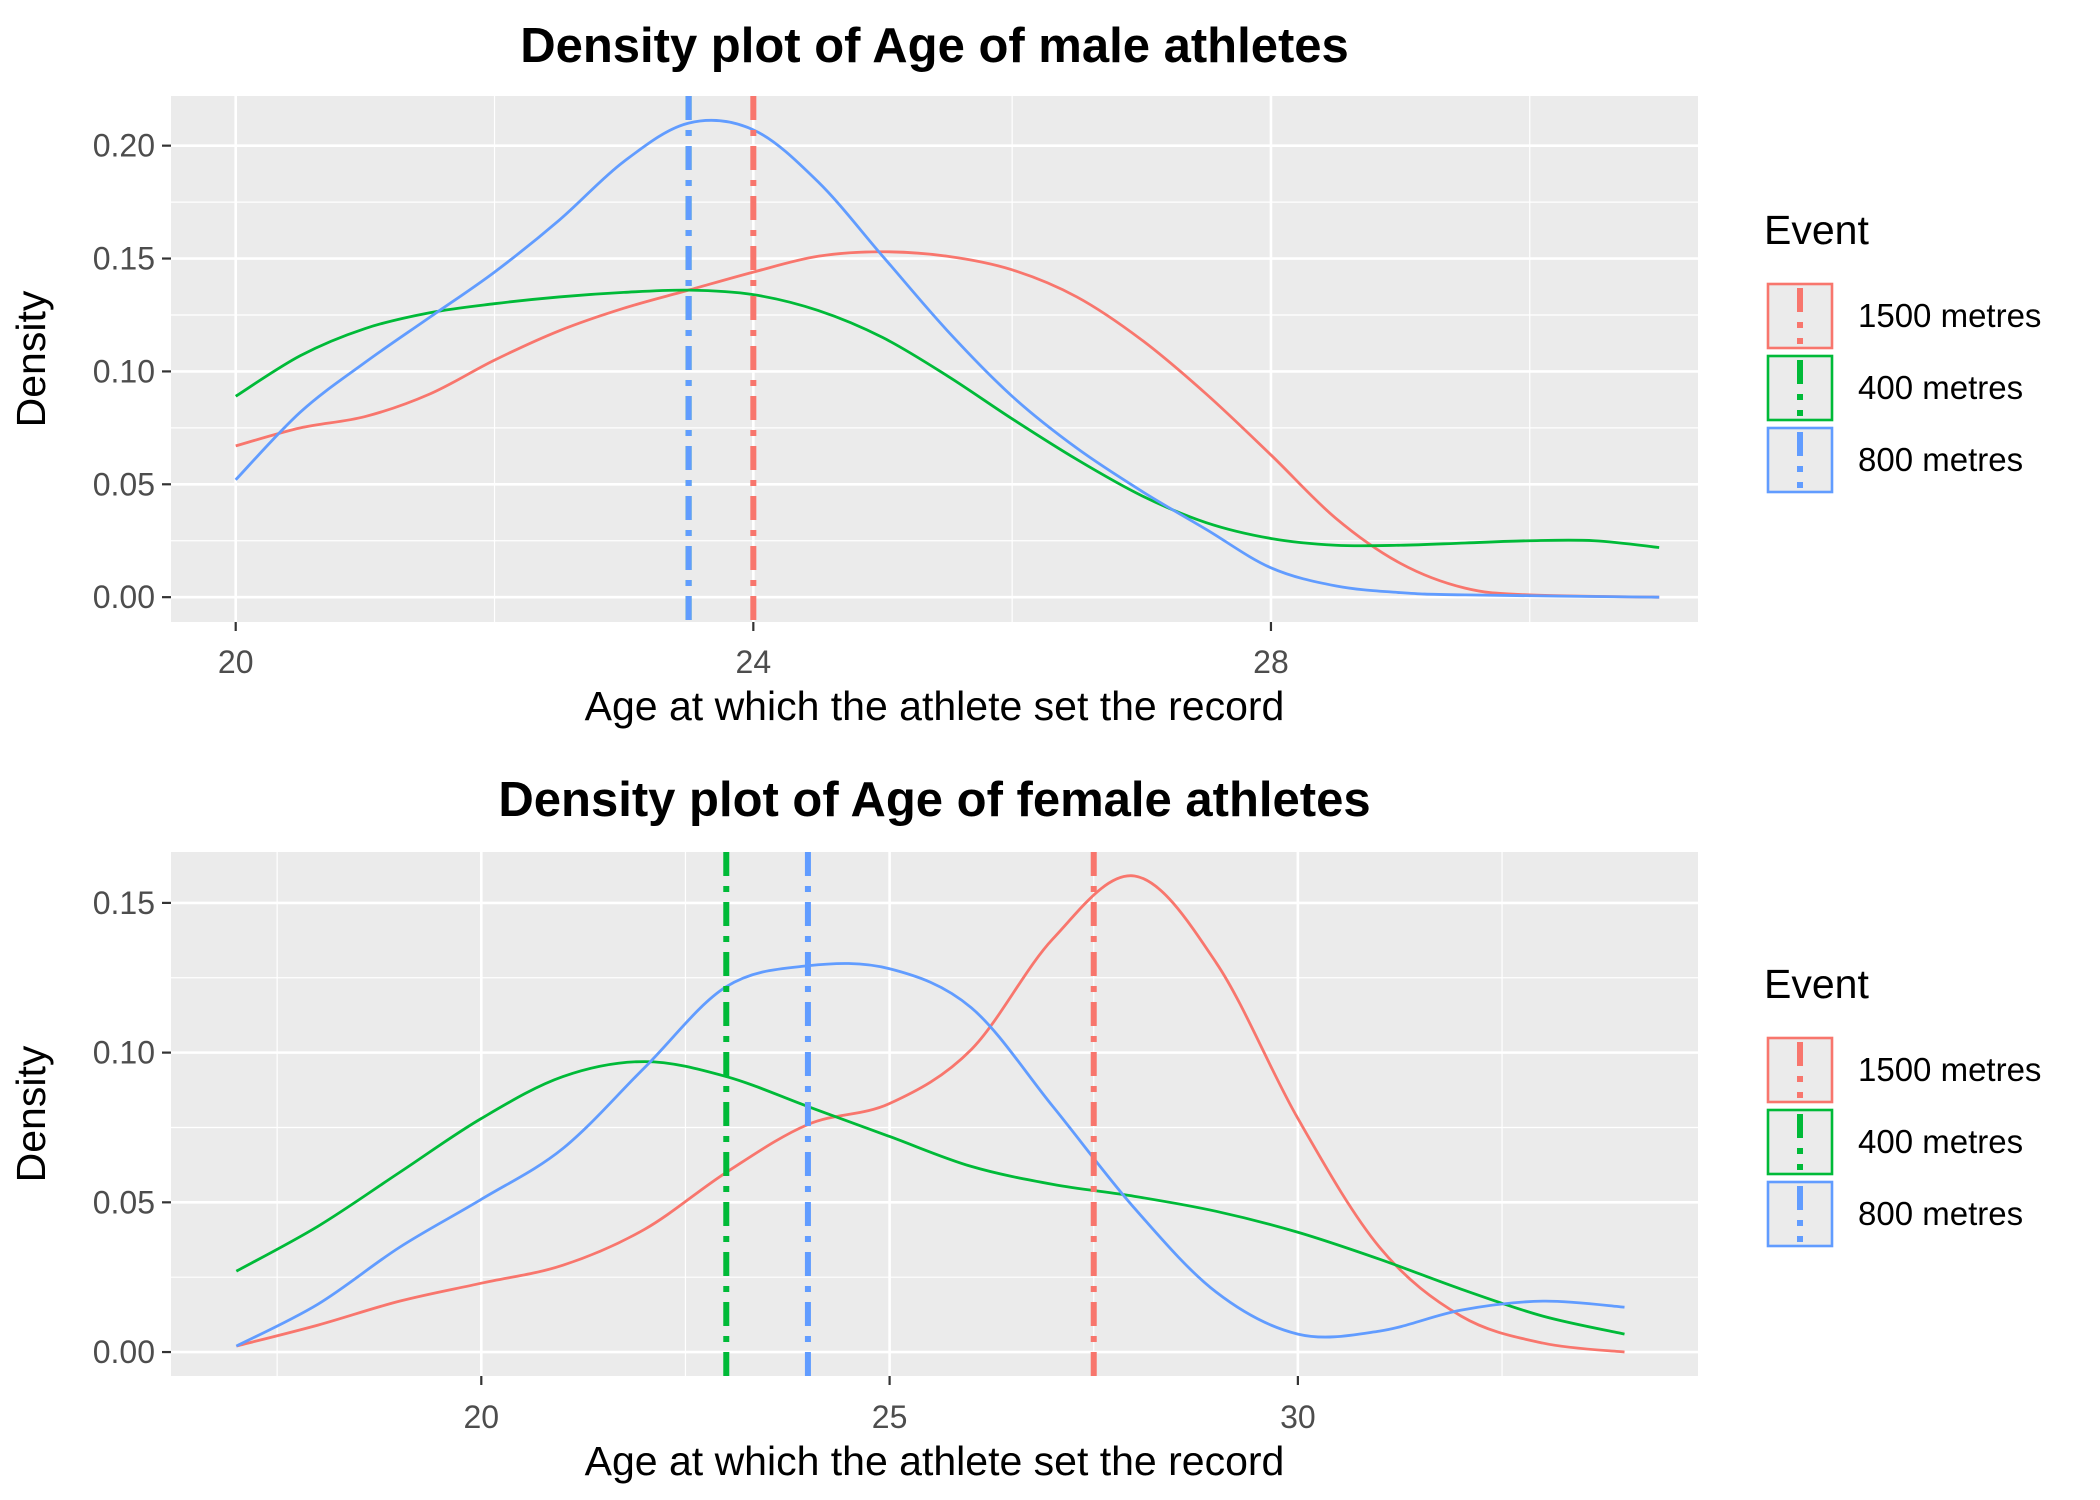  What do you see at coordinates (934, 800) in the screenshot?
I see `chart-title: Density plot of Age of female athletes` at bounding box center [934, 800].